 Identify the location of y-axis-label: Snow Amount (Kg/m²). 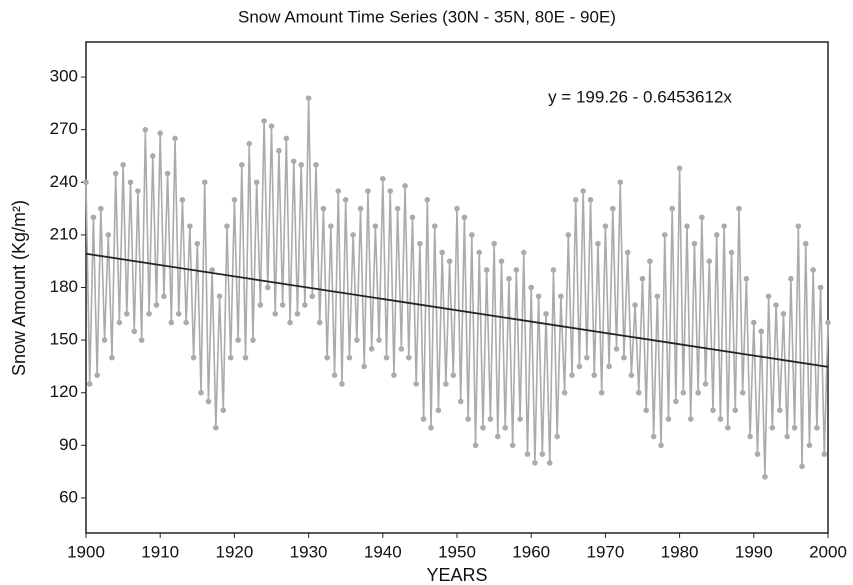
(19, 288).